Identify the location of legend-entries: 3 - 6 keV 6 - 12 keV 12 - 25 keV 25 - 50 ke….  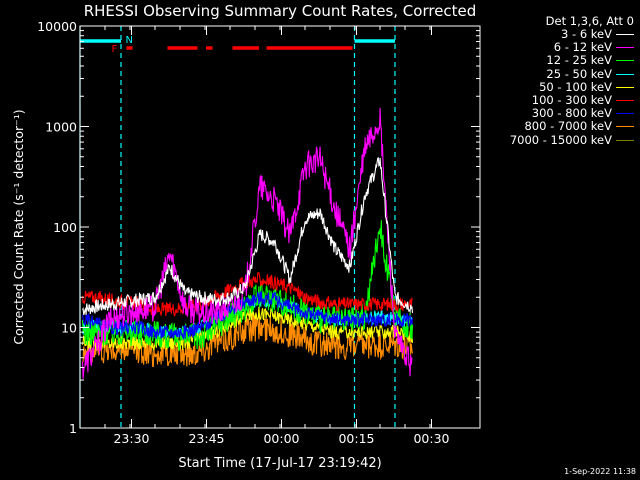
(554, 87).